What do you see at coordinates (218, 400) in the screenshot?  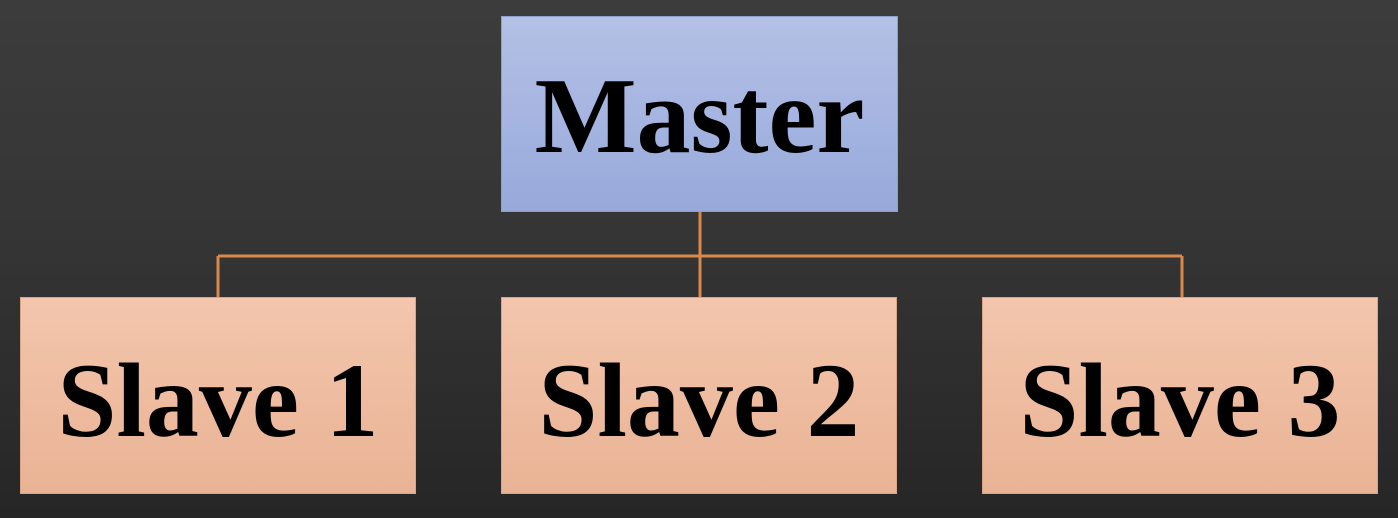 I see `slave-1-label: Slave 1` at bounding box center [218, 400].